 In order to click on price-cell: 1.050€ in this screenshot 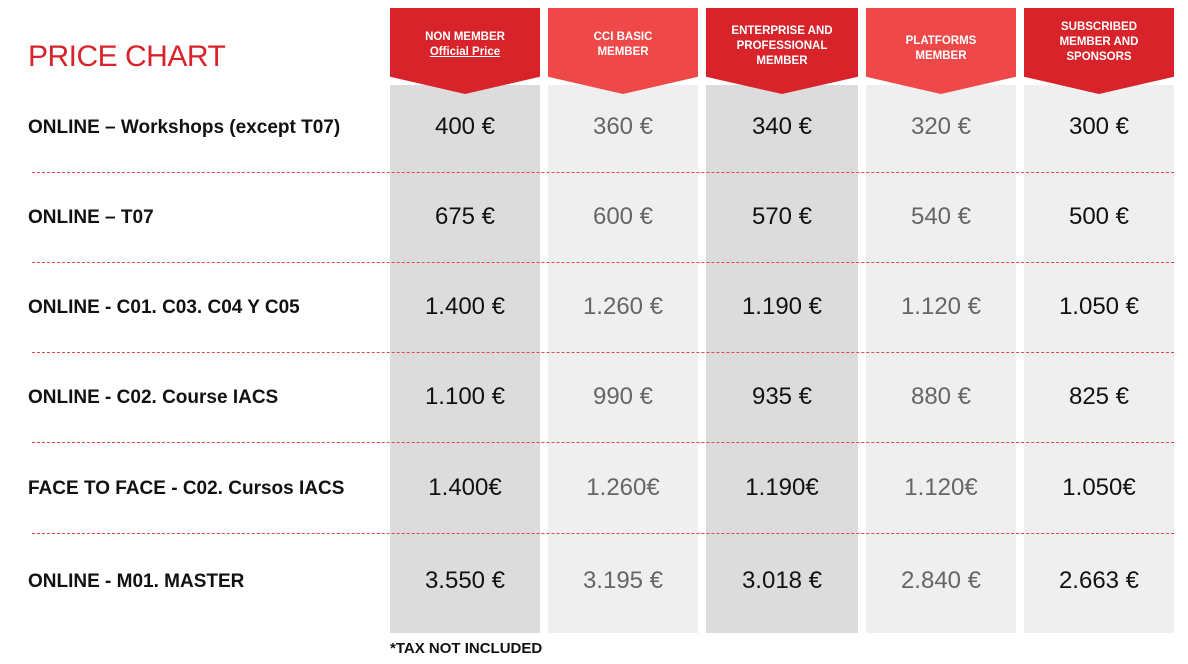, I will do `click(1099, 487)`.